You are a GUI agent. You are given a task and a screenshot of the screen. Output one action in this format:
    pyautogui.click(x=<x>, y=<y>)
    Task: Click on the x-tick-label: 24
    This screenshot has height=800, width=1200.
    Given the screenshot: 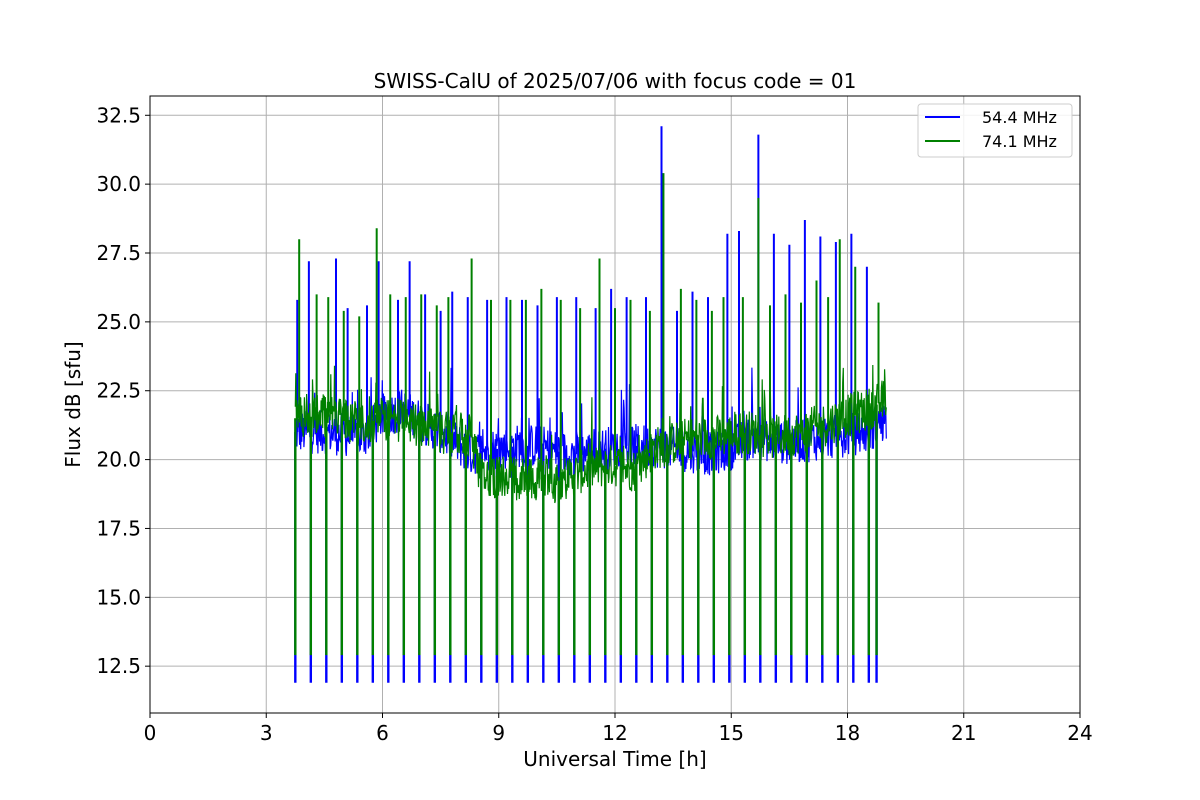 What is the action you would take?
    pyautogui.click(x=1079, y=733)
    